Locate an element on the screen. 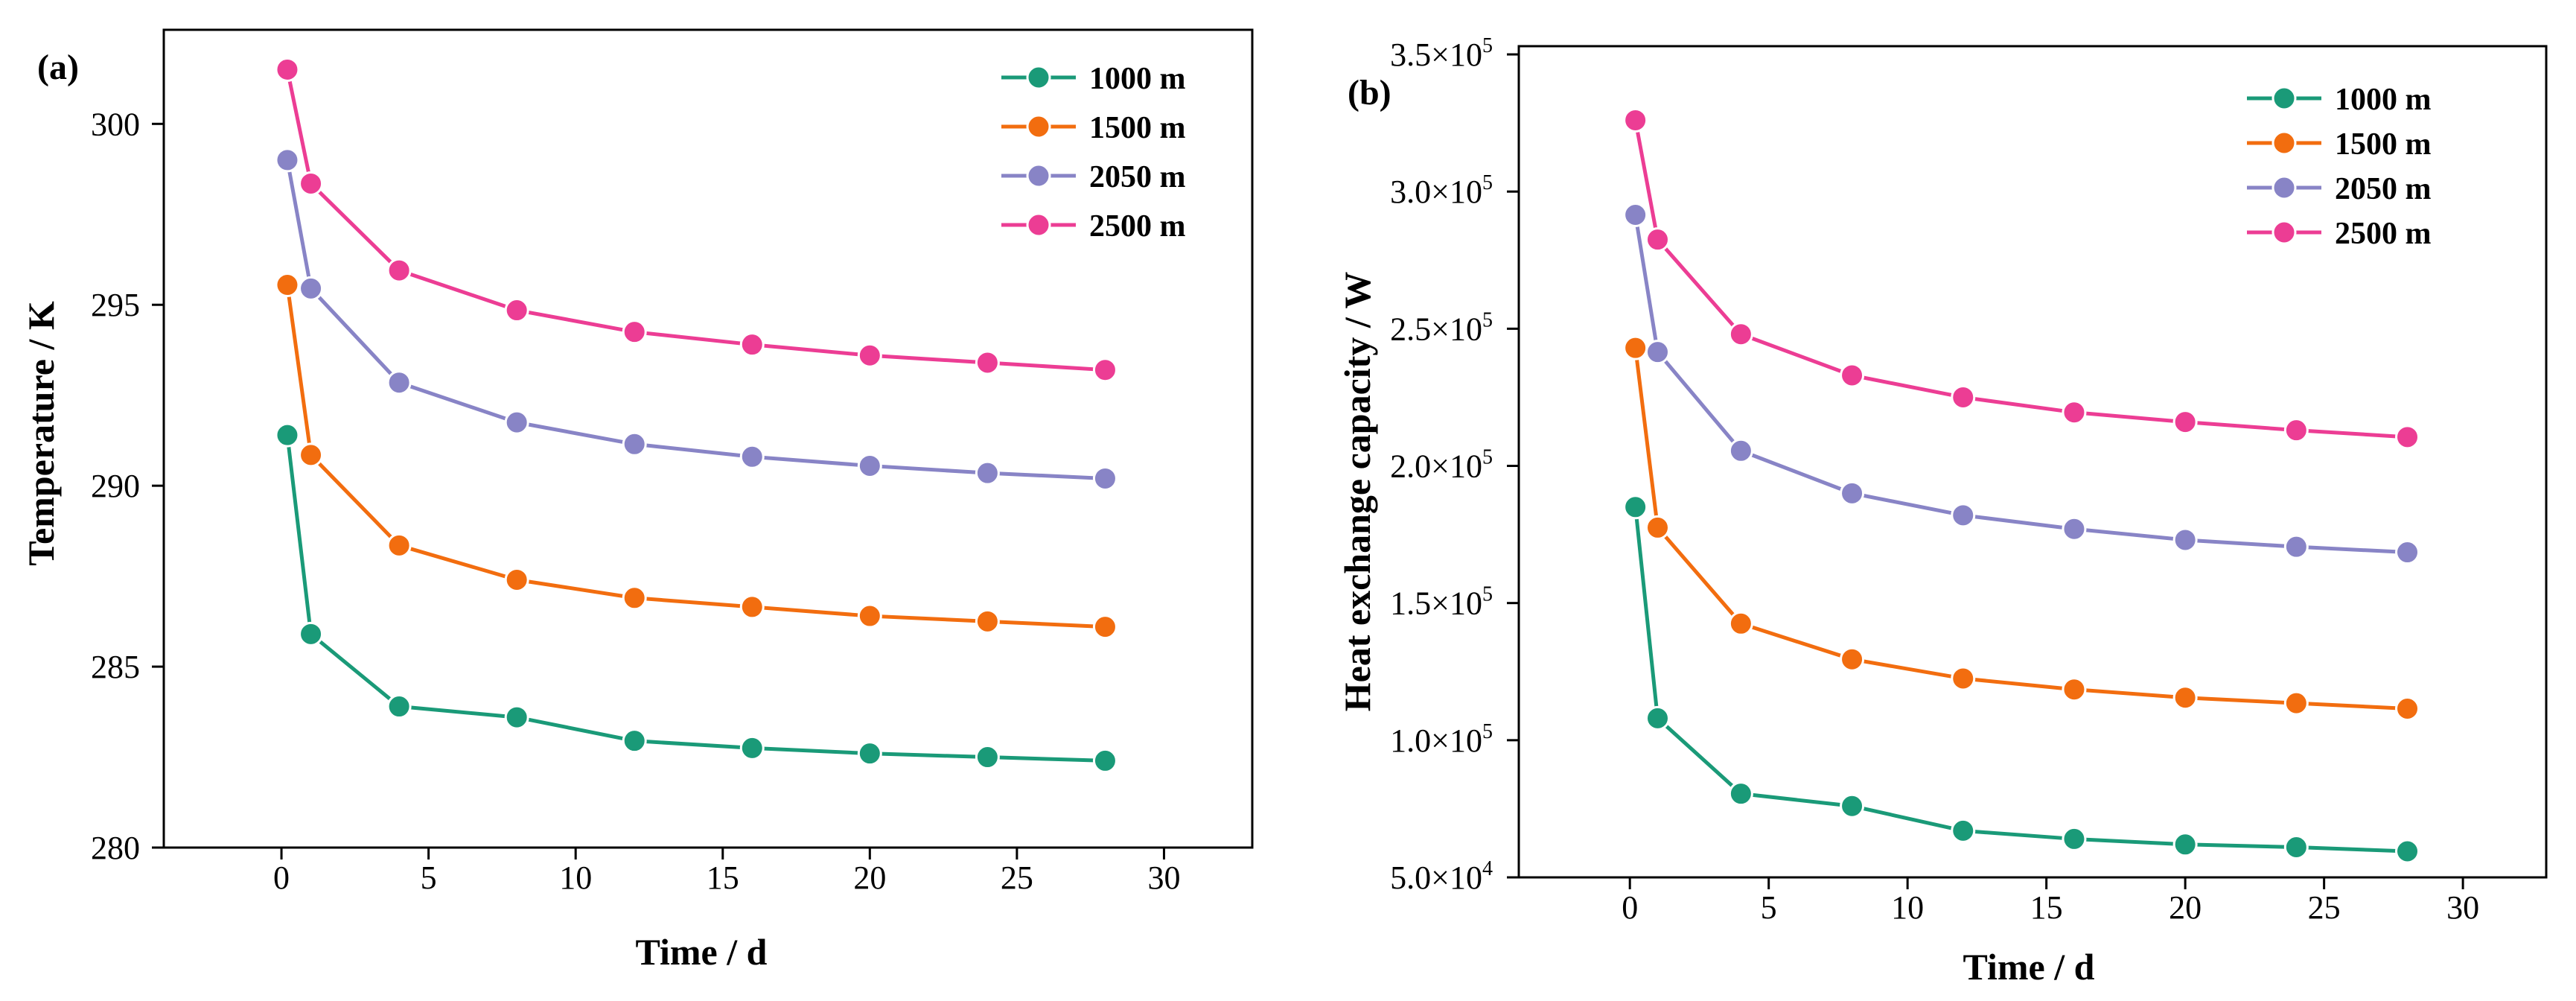  y-tick-label: 295 is located at coordinates (115, 305).